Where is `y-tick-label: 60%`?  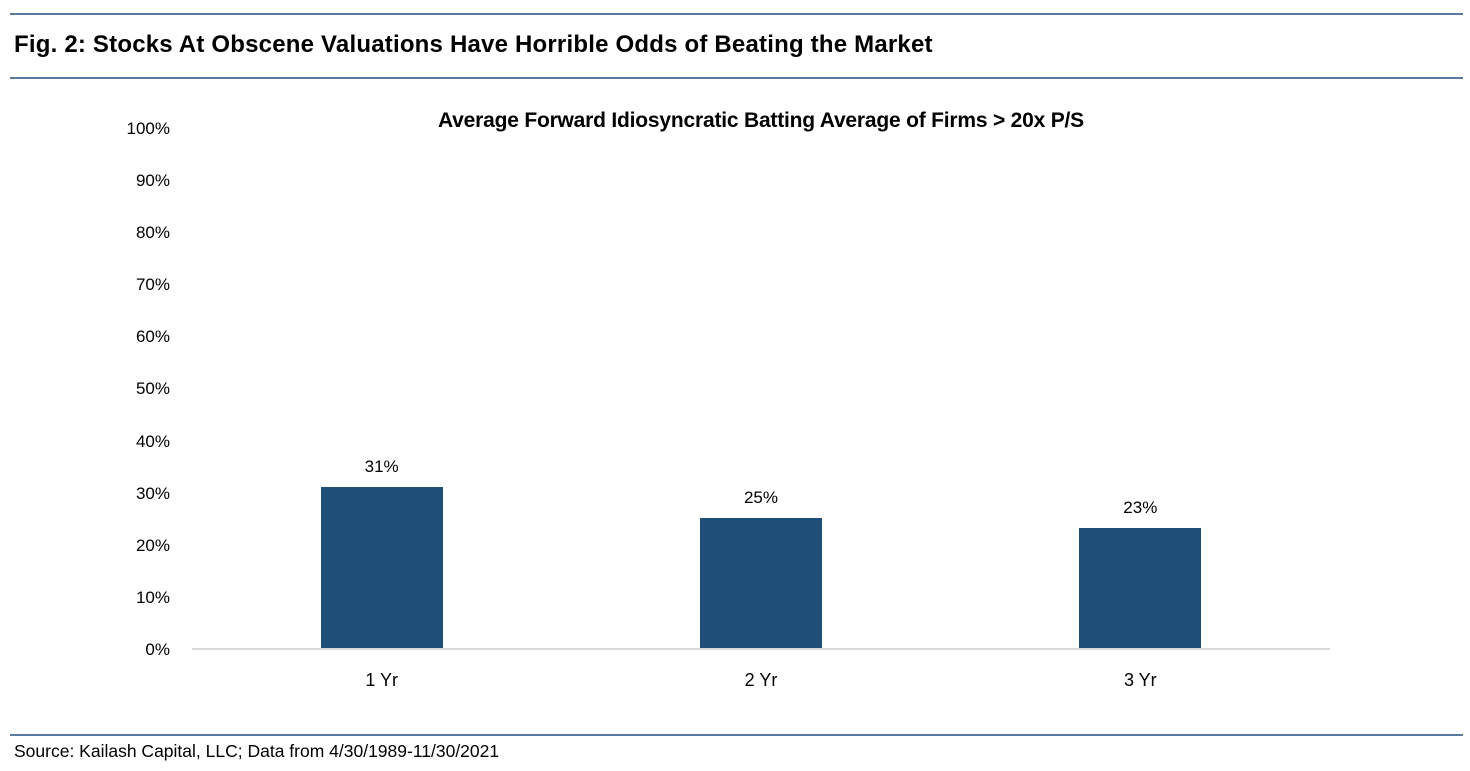 y-tick-label: 60% is located at coordinates (152, 337).